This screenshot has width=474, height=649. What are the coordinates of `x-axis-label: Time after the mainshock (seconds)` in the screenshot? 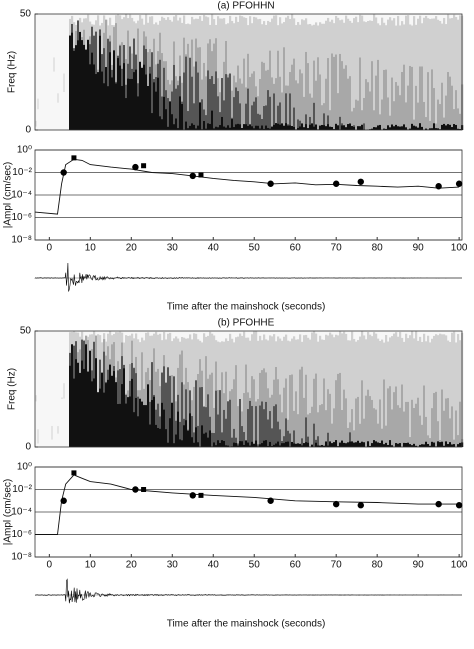 It's located at (246, 307).